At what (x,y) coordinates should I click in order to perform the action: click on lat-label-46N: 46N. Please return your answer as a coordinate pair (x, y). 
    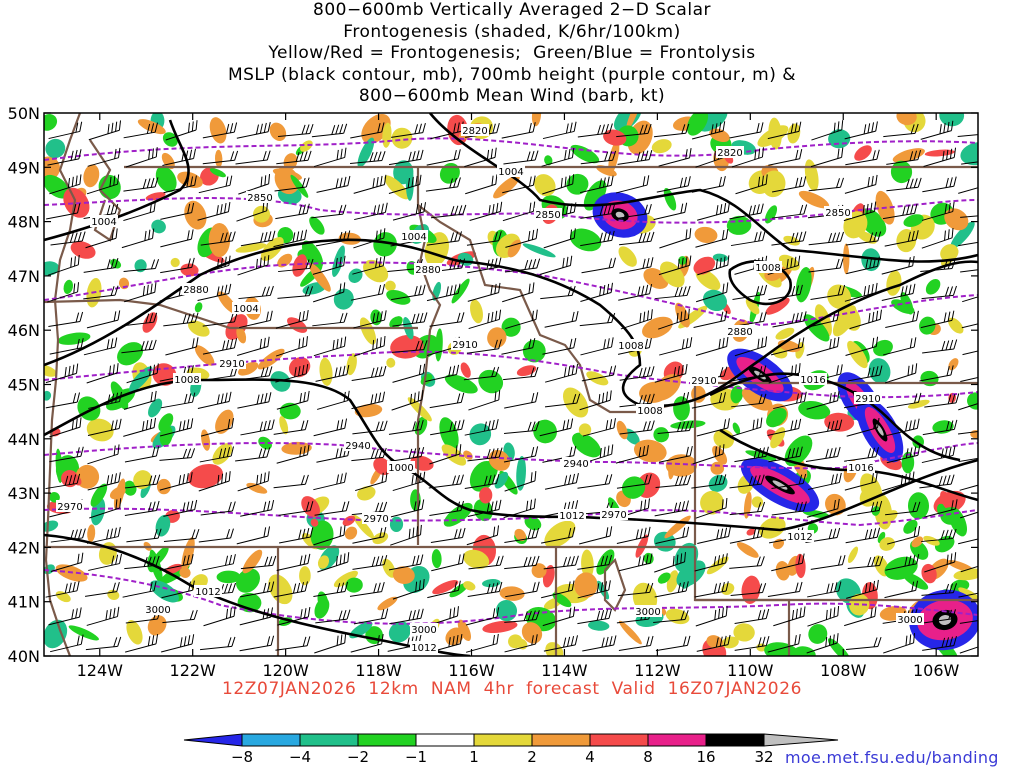
    Looking at the image, I should click on (24, 330).